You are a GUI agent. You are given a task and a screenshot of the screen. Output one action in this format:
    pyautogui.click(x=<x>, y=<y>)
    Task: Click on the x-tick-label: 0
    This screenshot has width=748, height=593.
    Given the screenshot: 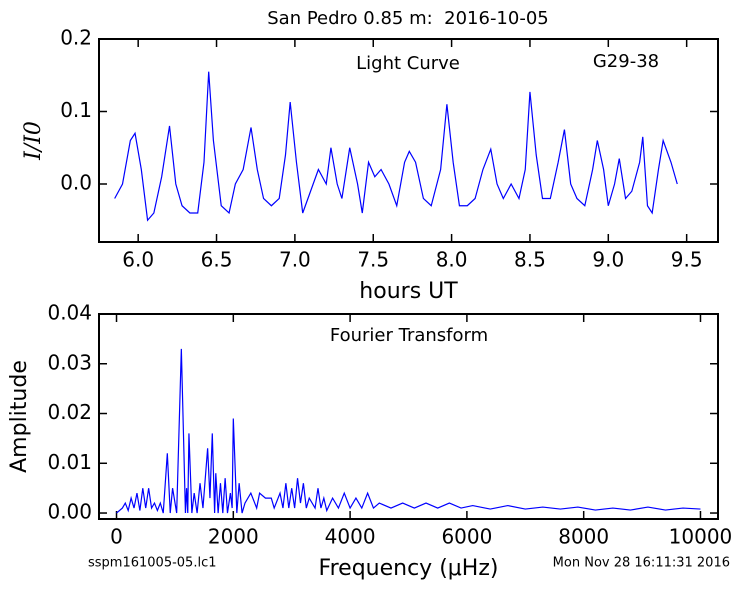 What is the action you would take?
    pyautogui.click(x=116, y=537)
    